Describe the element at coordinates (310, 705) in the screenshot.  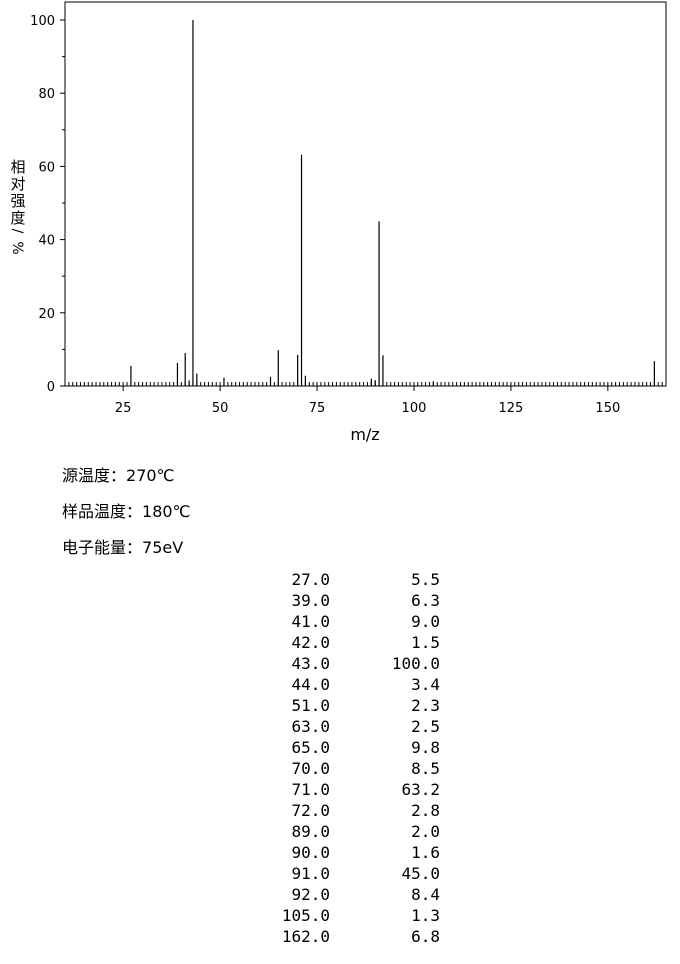
I see `table-cell-mz: 51.0` at that location.